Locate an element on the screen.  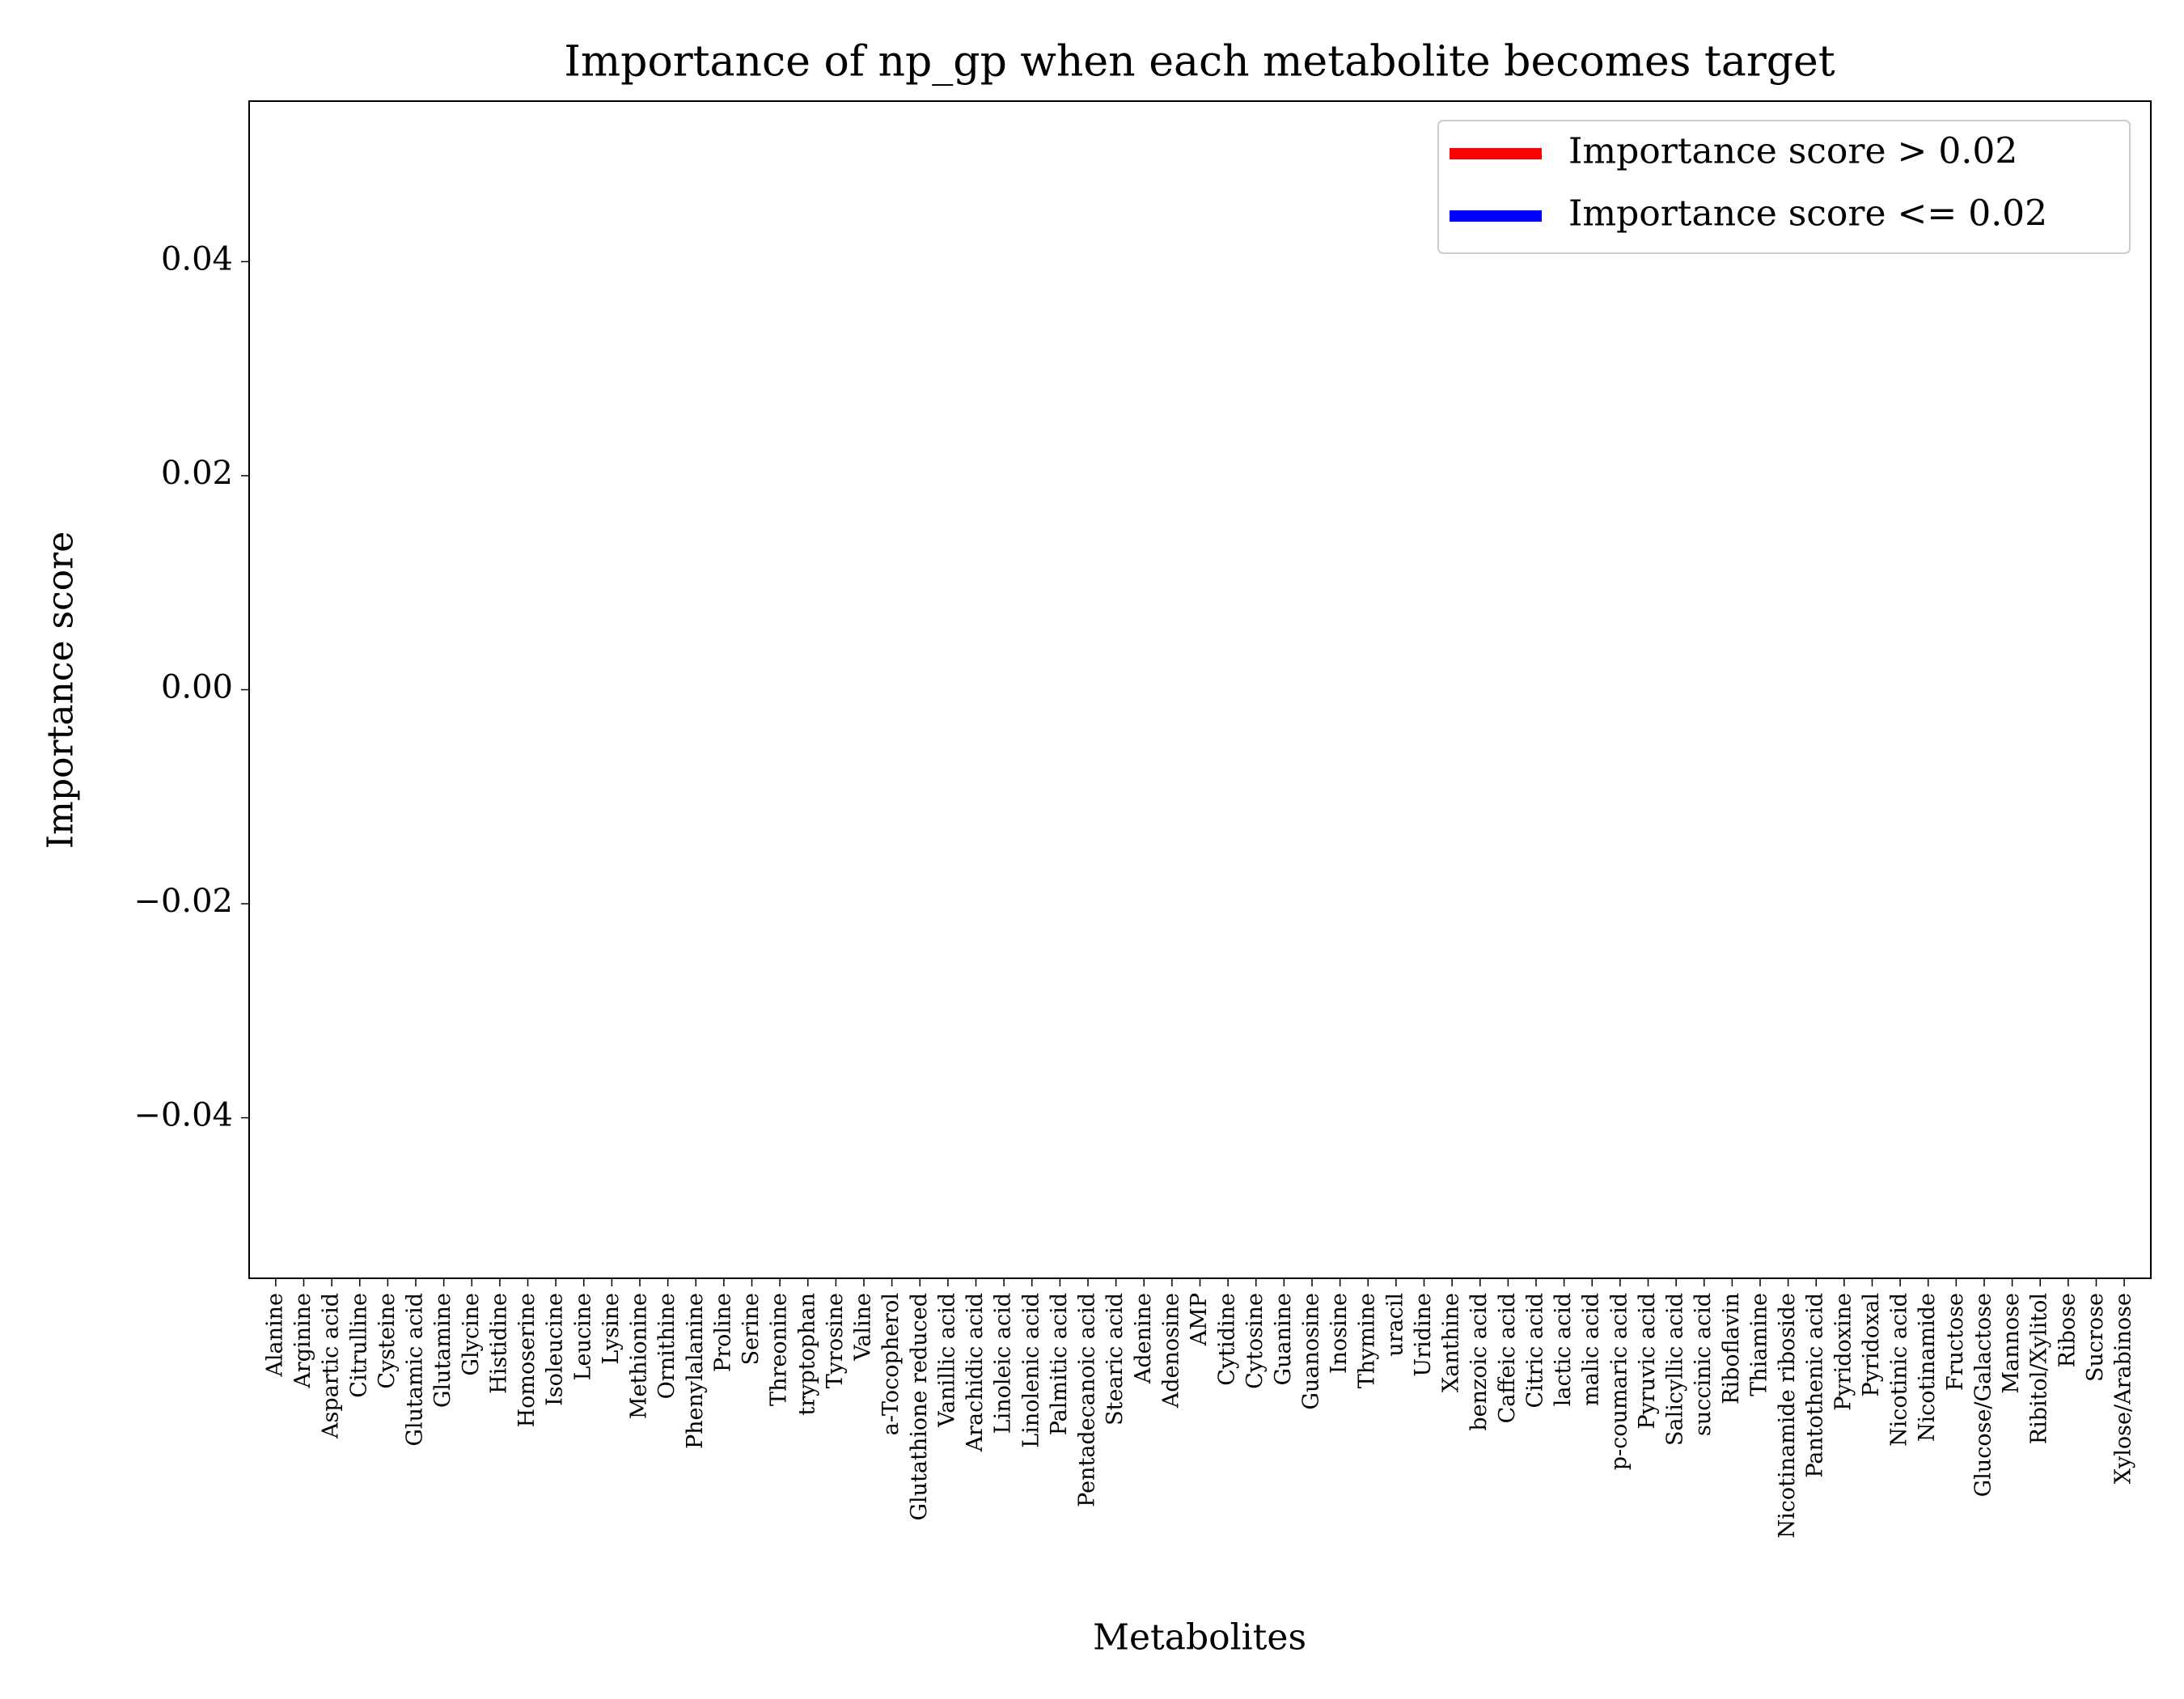
x-tick-label: Glycine is located at coordinates (471, 1334).